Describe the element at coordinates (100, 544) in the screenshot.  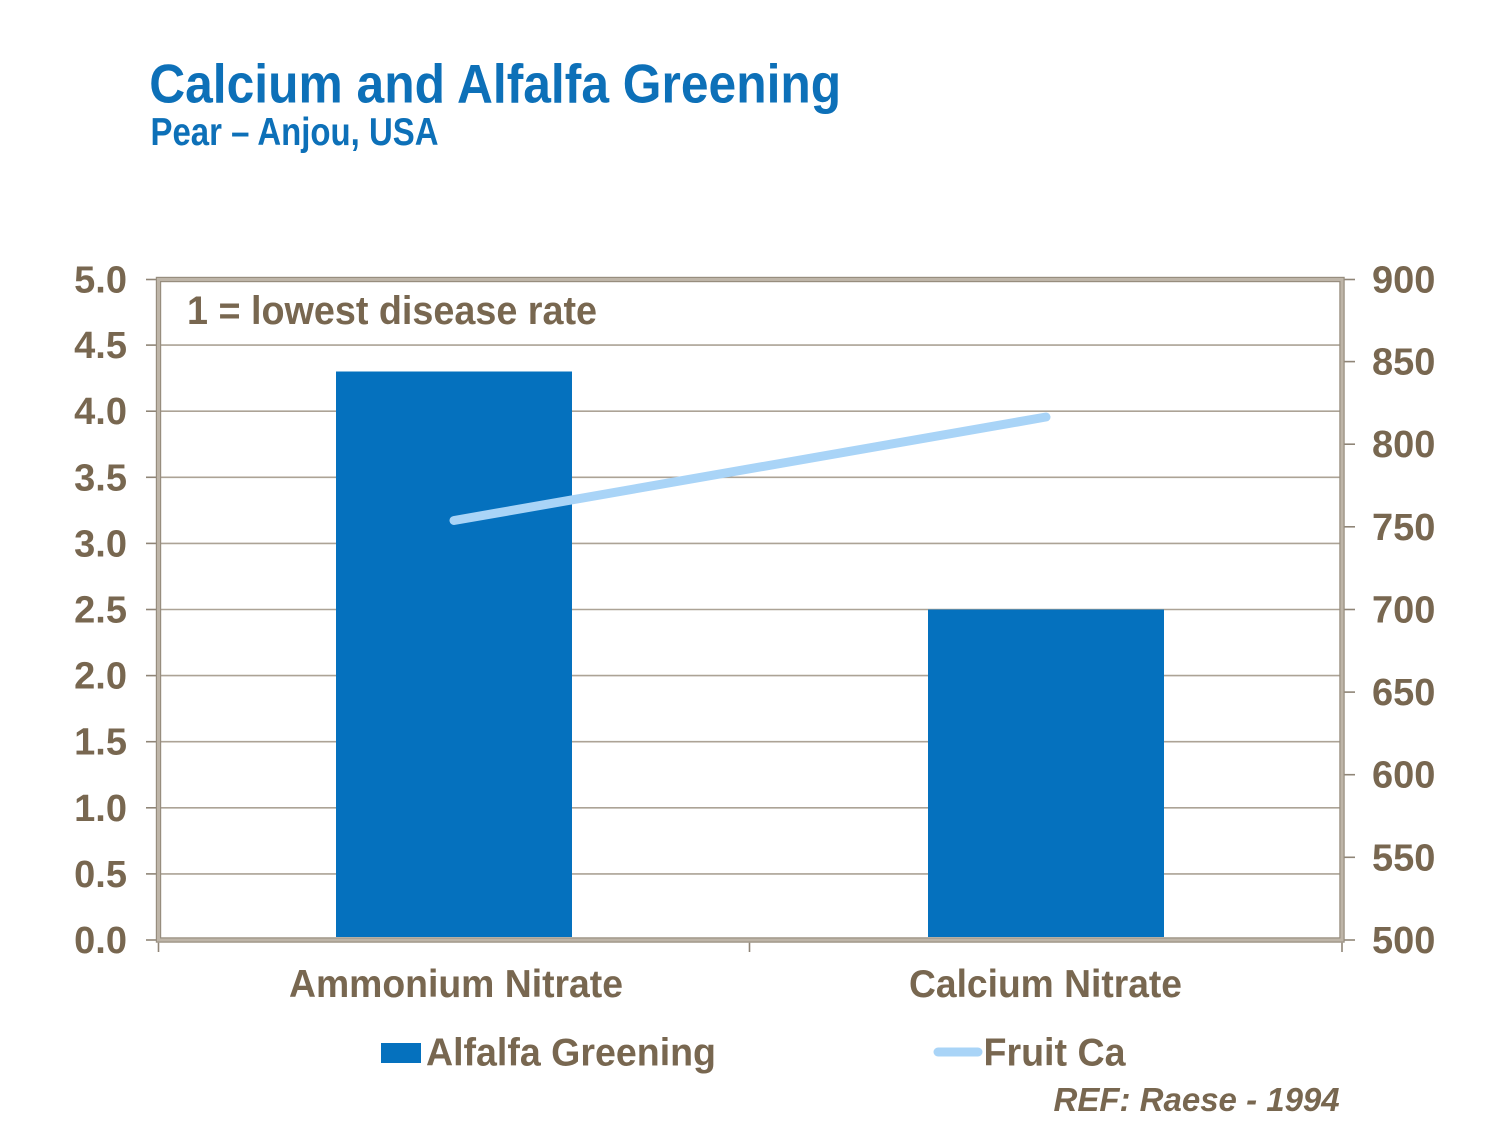
I see `svg-text: 3.0` at that location.